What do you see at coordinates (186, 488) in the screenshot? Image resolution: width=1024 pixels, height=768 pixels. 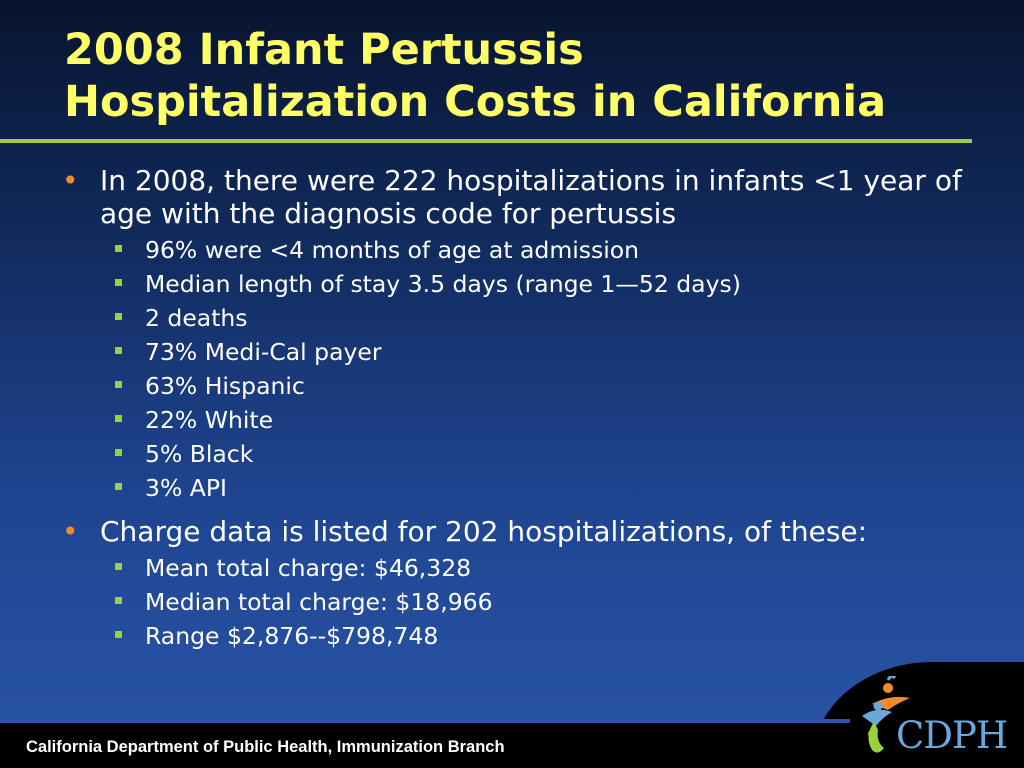 I see `sub-bullet-text: 3% API` at bounding box center [186, 488].